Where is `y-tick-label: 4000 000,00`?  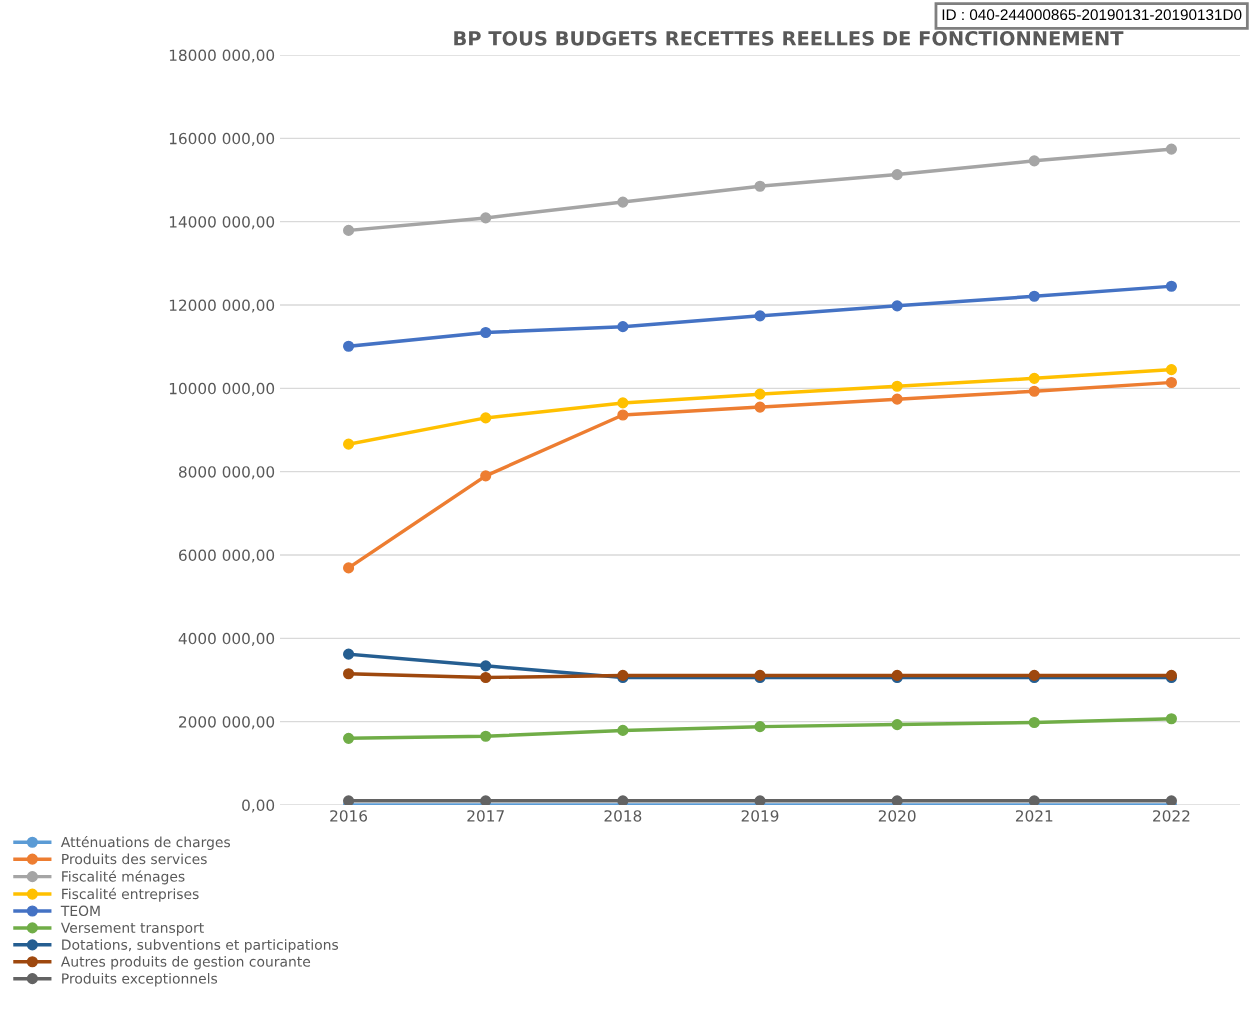
y-tick-label: 4000 000,00 is located at coordinates (226, 639).